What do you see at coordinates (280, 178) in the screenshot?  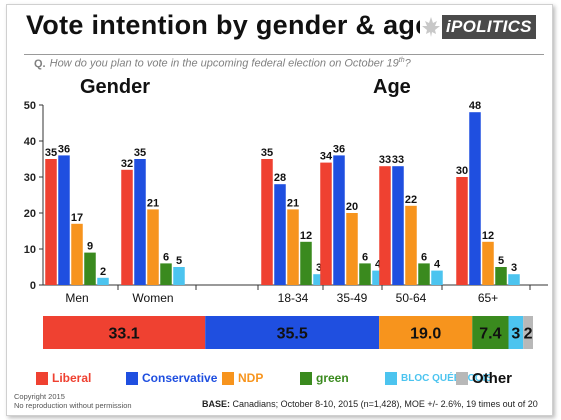 I see `bar-value-label: 28` at bounding box center [280, 178].